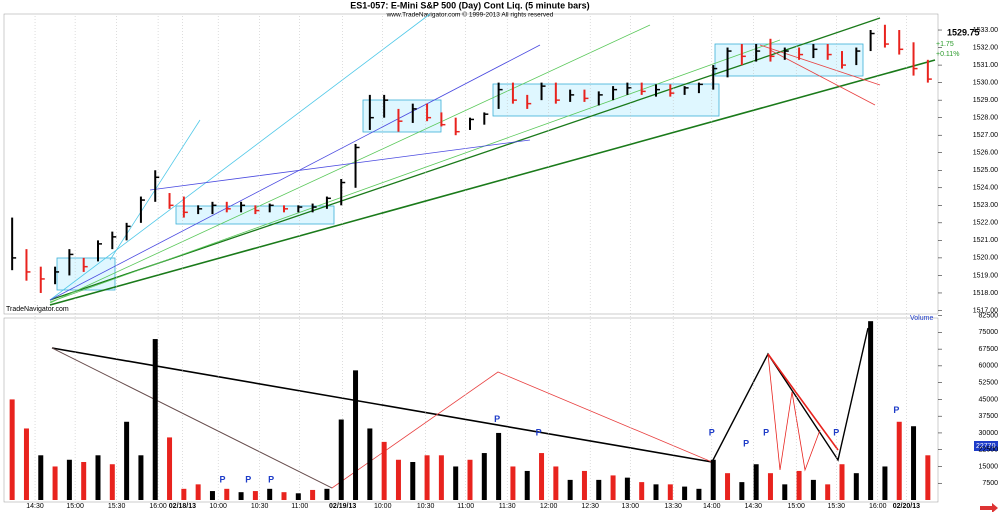 The image size is (1000, 512). What do you see at coordinates (86, 274) in the screenshot?
I see `consolidation-box` at bounding box center [86, 274].